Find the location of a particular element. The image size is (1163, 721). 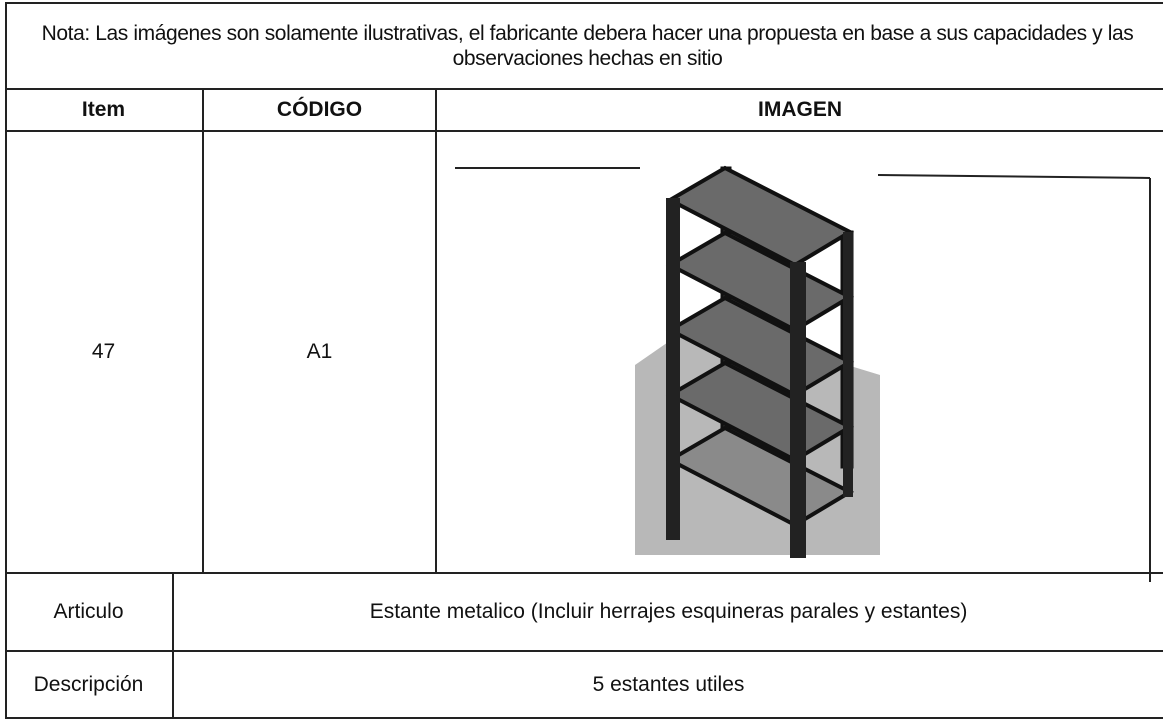

row-label: Descripción is located at coordinates (88, 684).